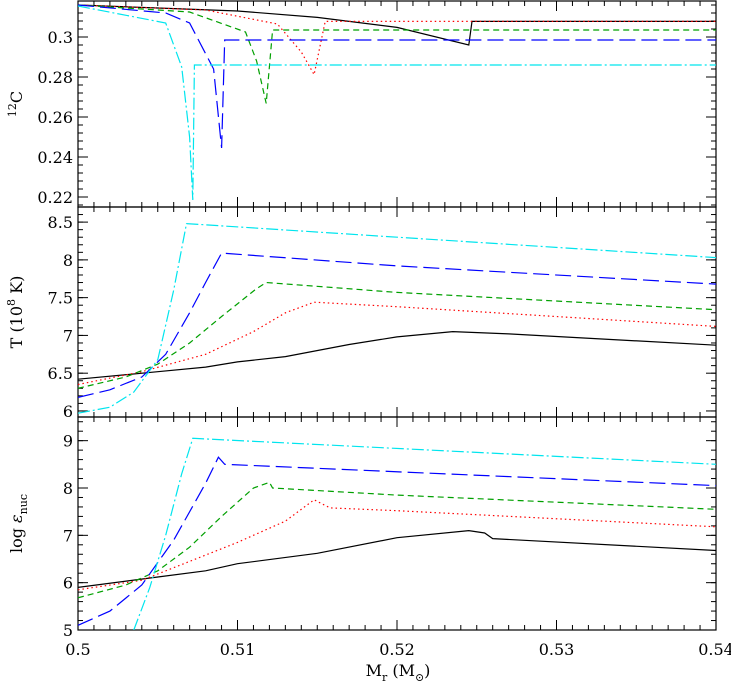 This screenshot has width=731, height=687. What do you see at coordinates (60, 37) in the screenshot?
I see `y-tick-label: 0.3` at bounding box center [60, 37].